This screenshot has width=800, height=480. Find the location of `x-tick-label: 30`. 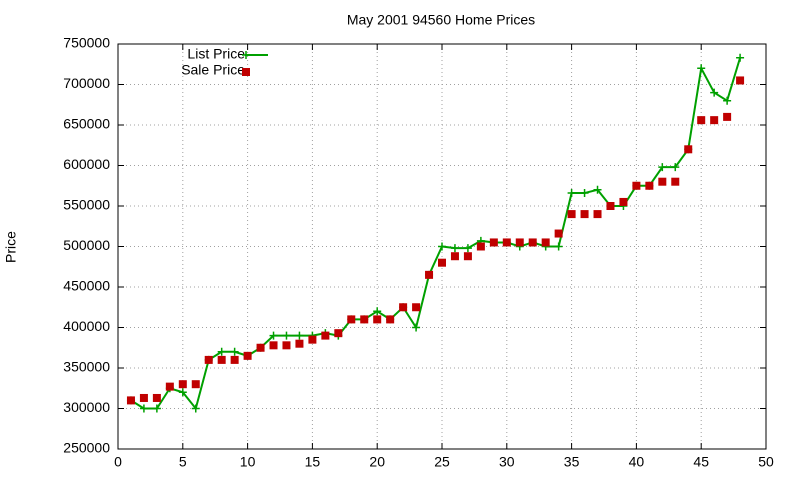

x-tick-label: 30 is located at coordinates (507, 462).